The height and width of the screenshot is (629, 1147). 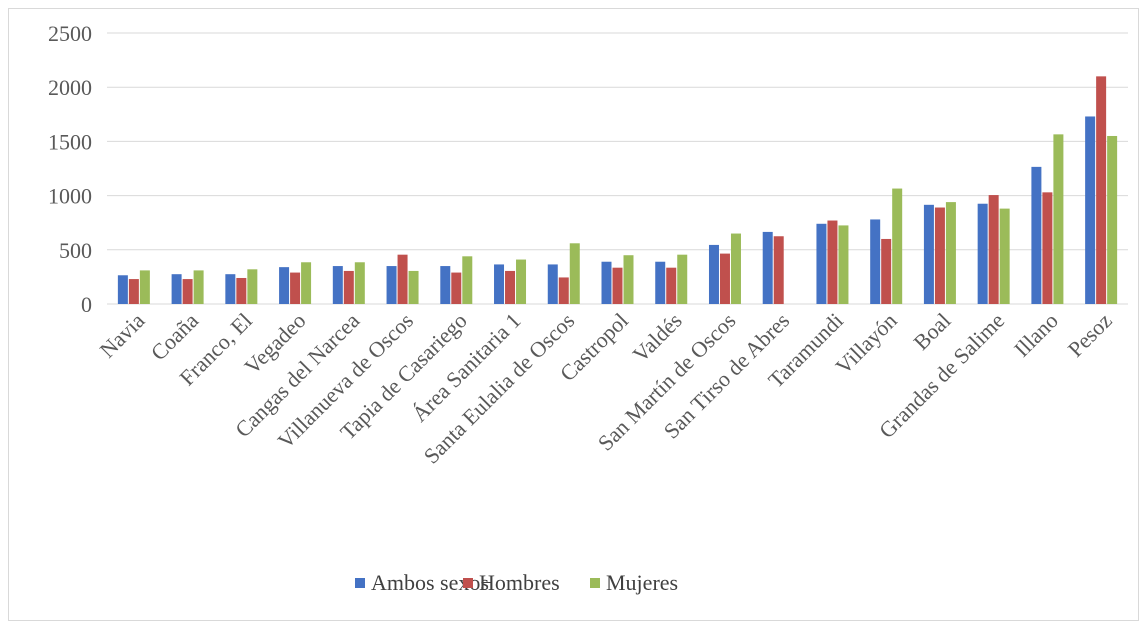 I want to click on y-tick-label: 1000, so click(x=70, y=196).